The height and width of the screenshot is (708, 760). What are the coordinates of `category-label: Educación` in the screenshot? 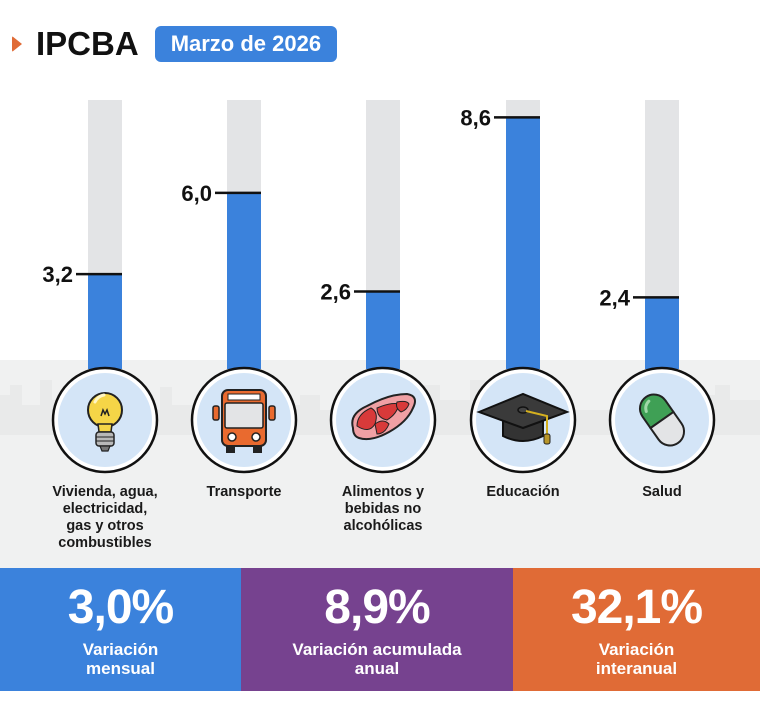 It's located at (523, 492).